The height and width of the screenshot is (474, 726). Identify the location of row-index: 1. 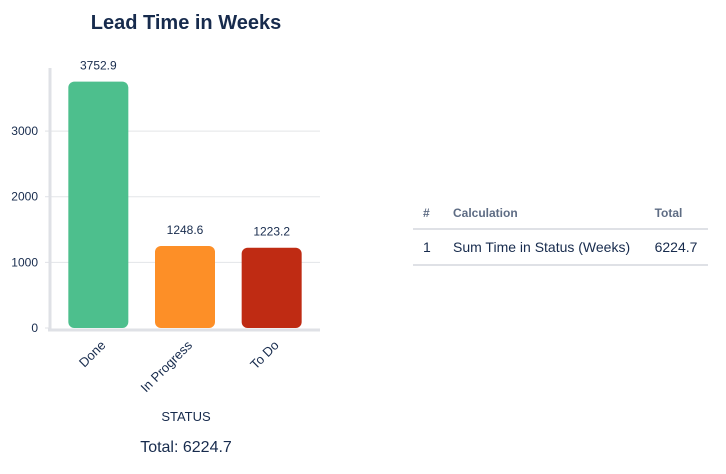
(429, 247).